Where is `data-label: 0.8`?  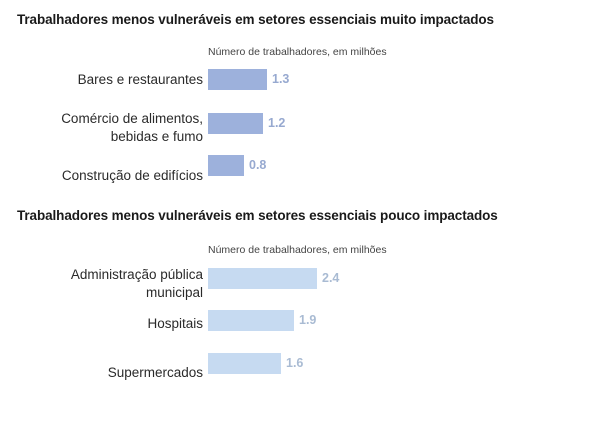
data-label: 0.8 is located at coordinates (258, 165).